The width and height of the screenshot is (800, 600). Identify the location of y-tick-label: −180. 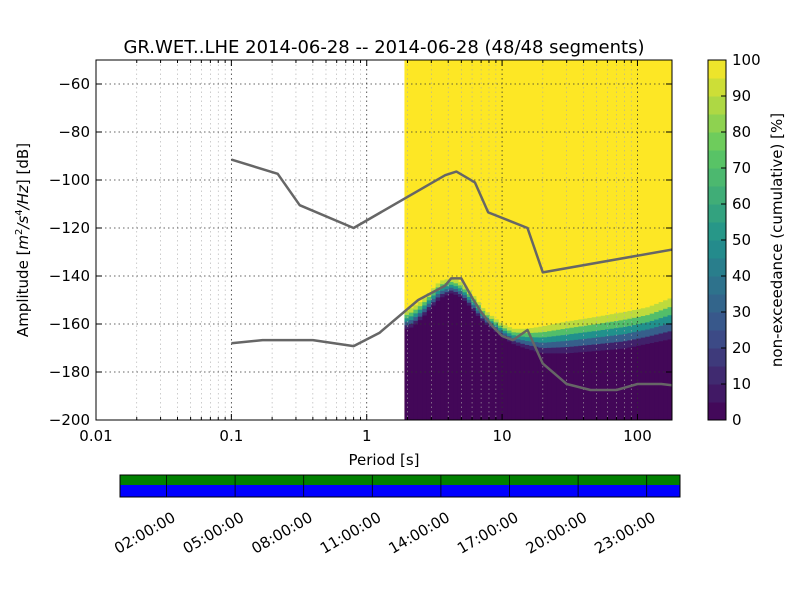
(69, 372).